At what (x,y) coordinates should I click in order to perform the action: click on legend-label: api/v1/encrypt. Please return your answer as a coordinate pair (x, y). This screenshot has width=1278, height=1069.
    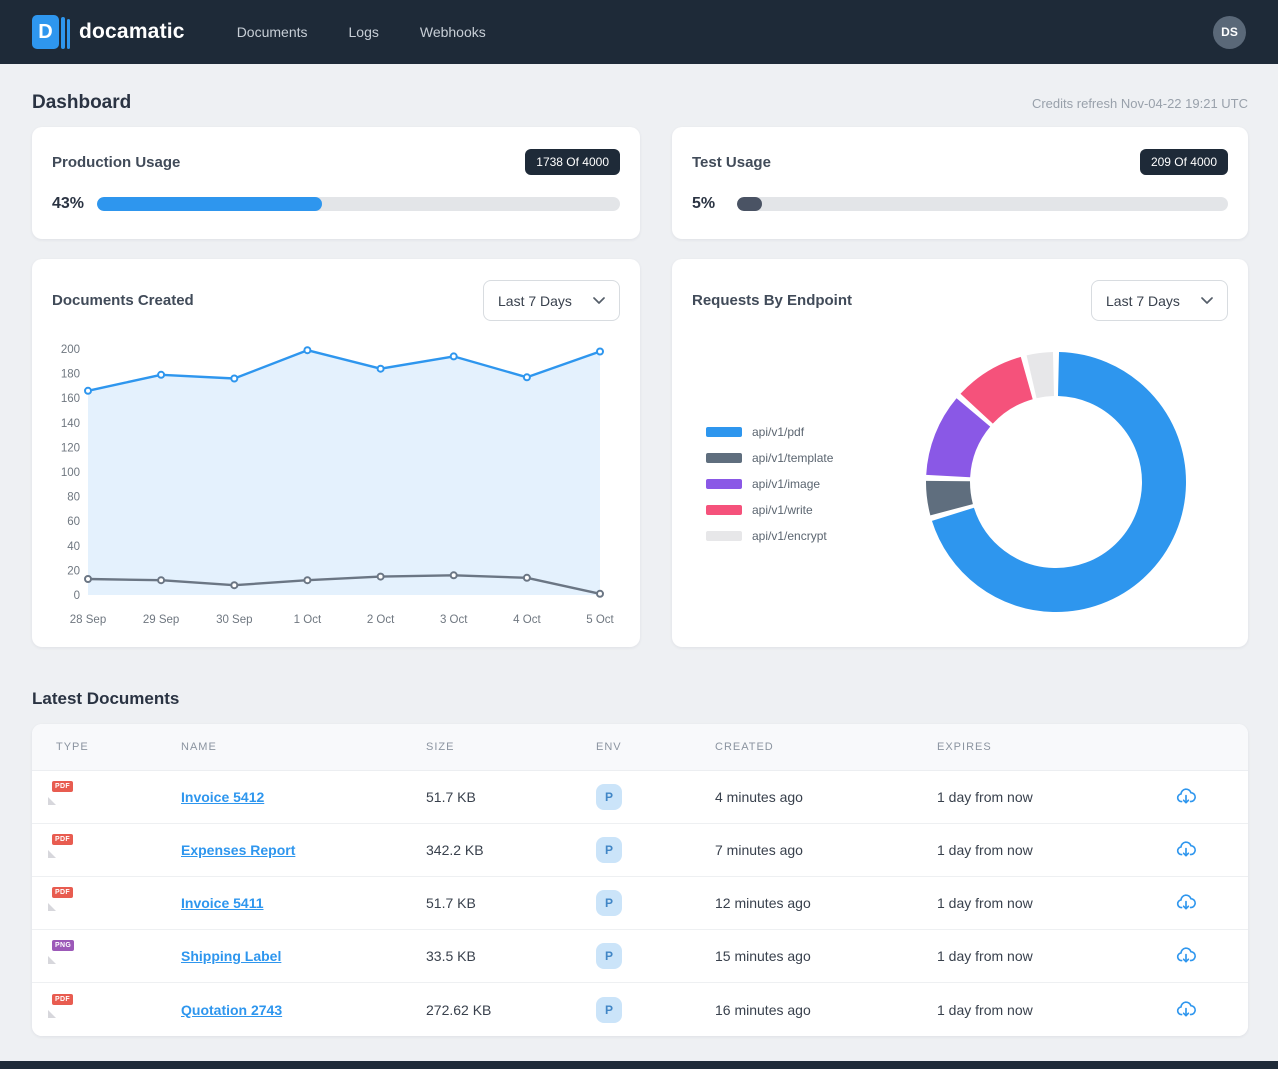
    Looking at the image, I should click on (789, 536).